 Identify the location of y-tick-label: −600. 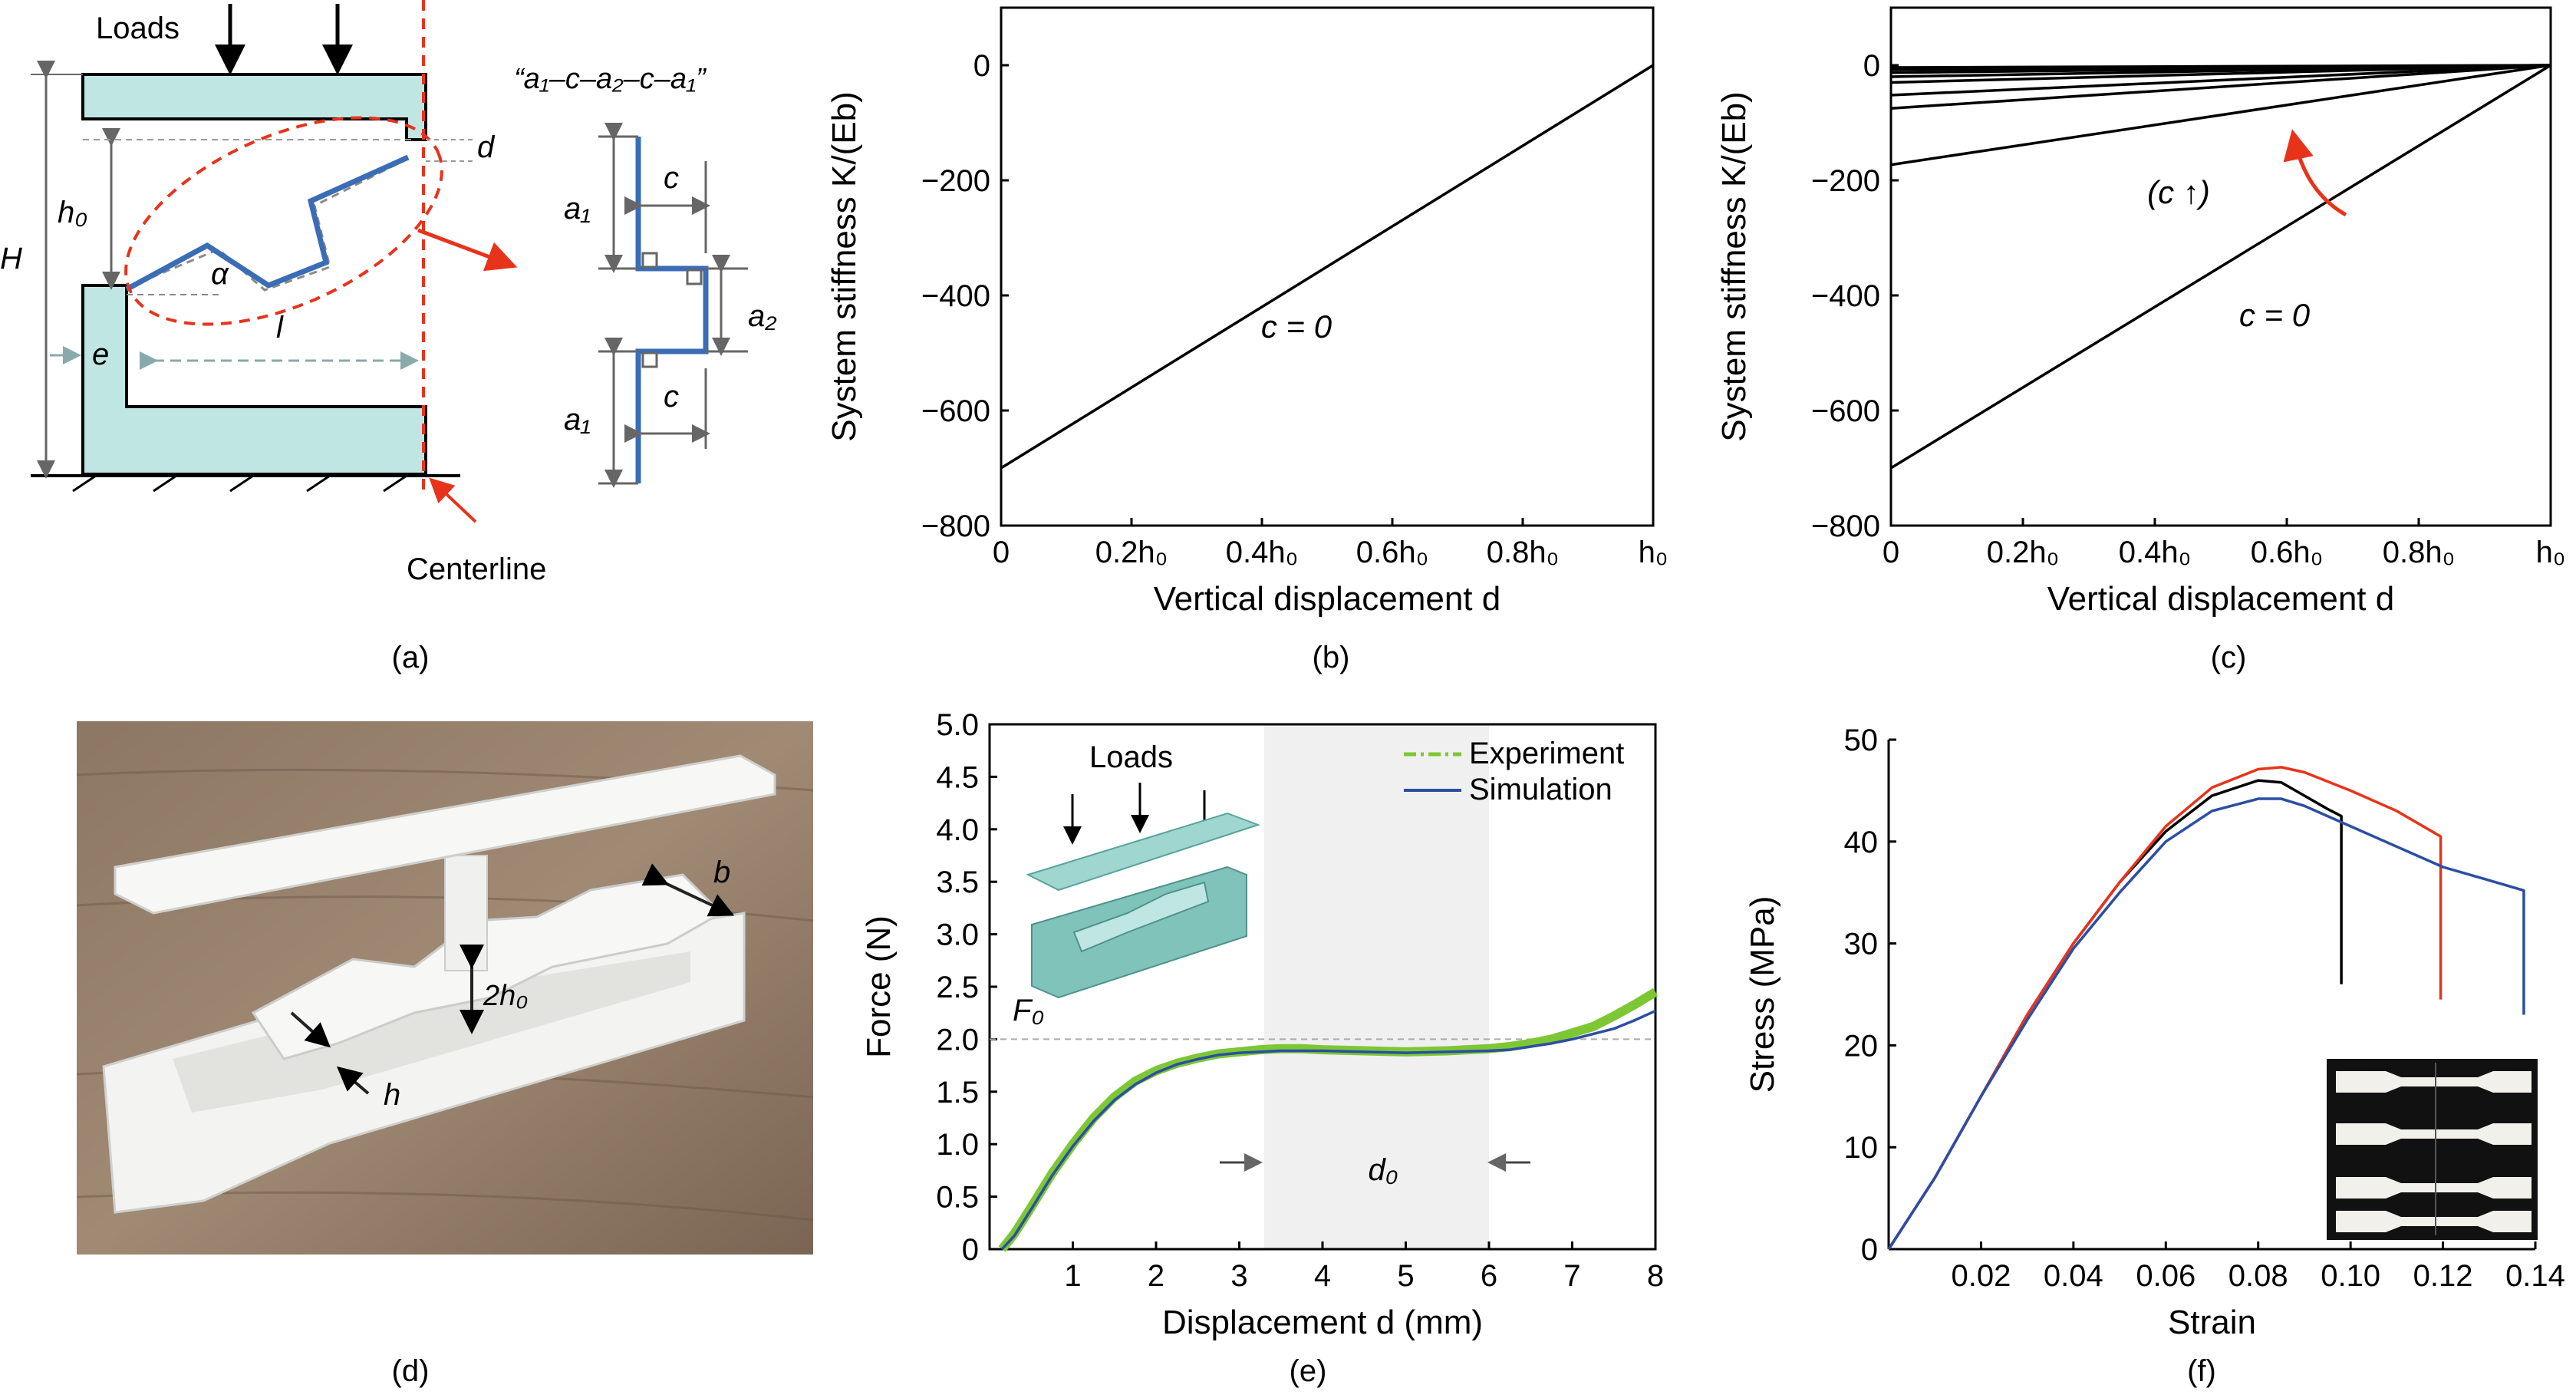
(1845, 411).